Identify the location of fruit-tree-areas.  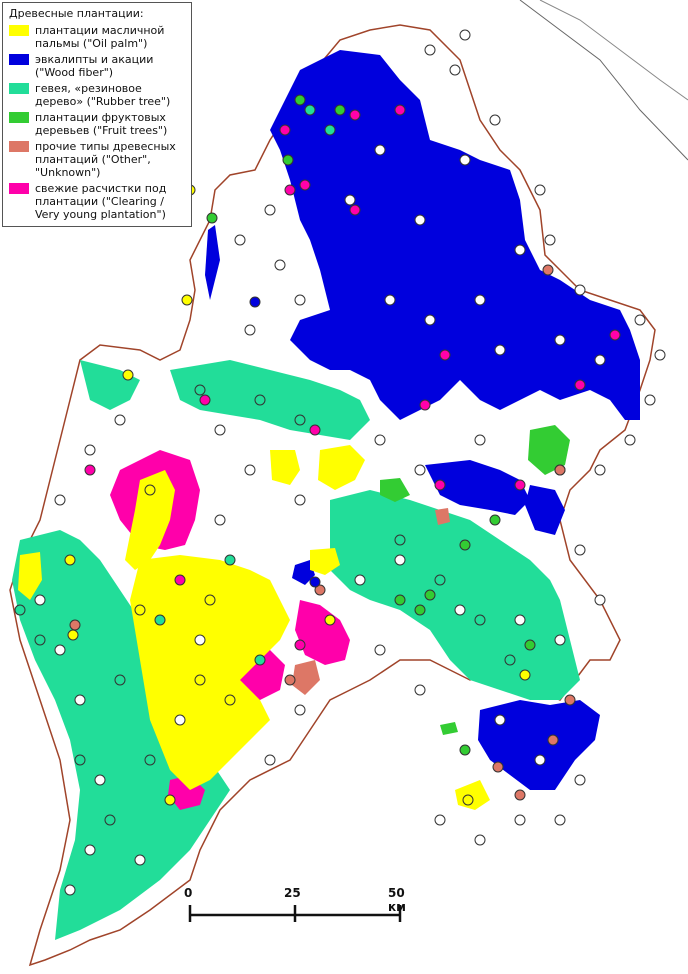
(475, 580).